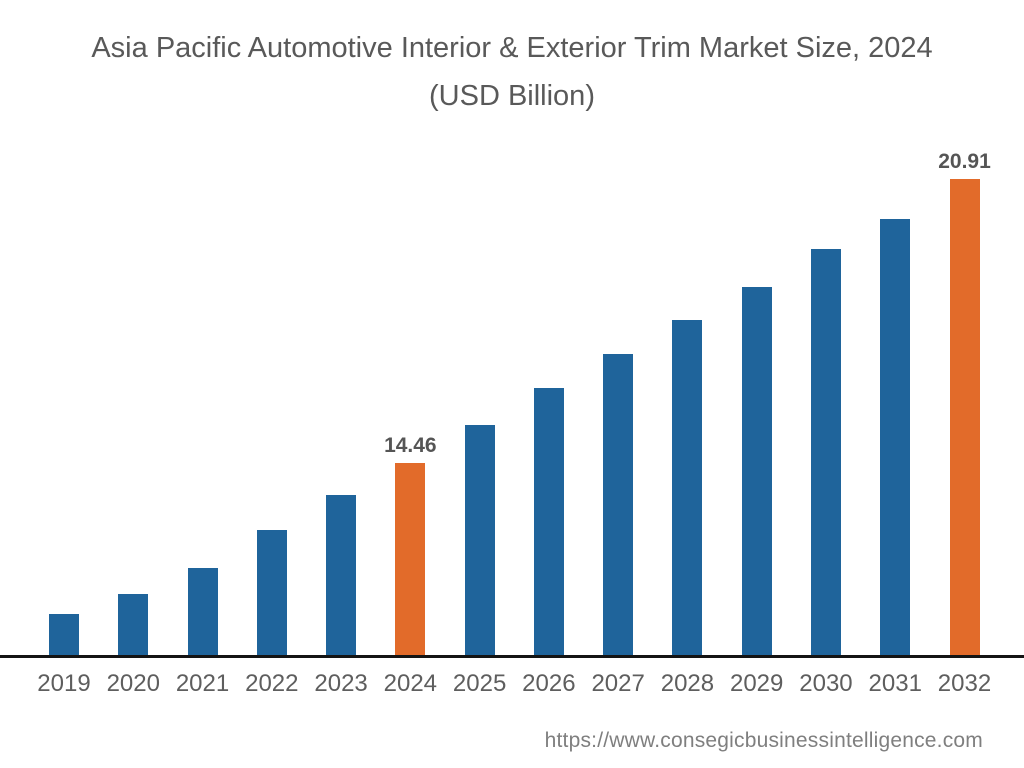  What do you see at coordinates (549, 683) in the screenshot?
I see `x-label-2026: 2026` at bounding box center [549, 683].